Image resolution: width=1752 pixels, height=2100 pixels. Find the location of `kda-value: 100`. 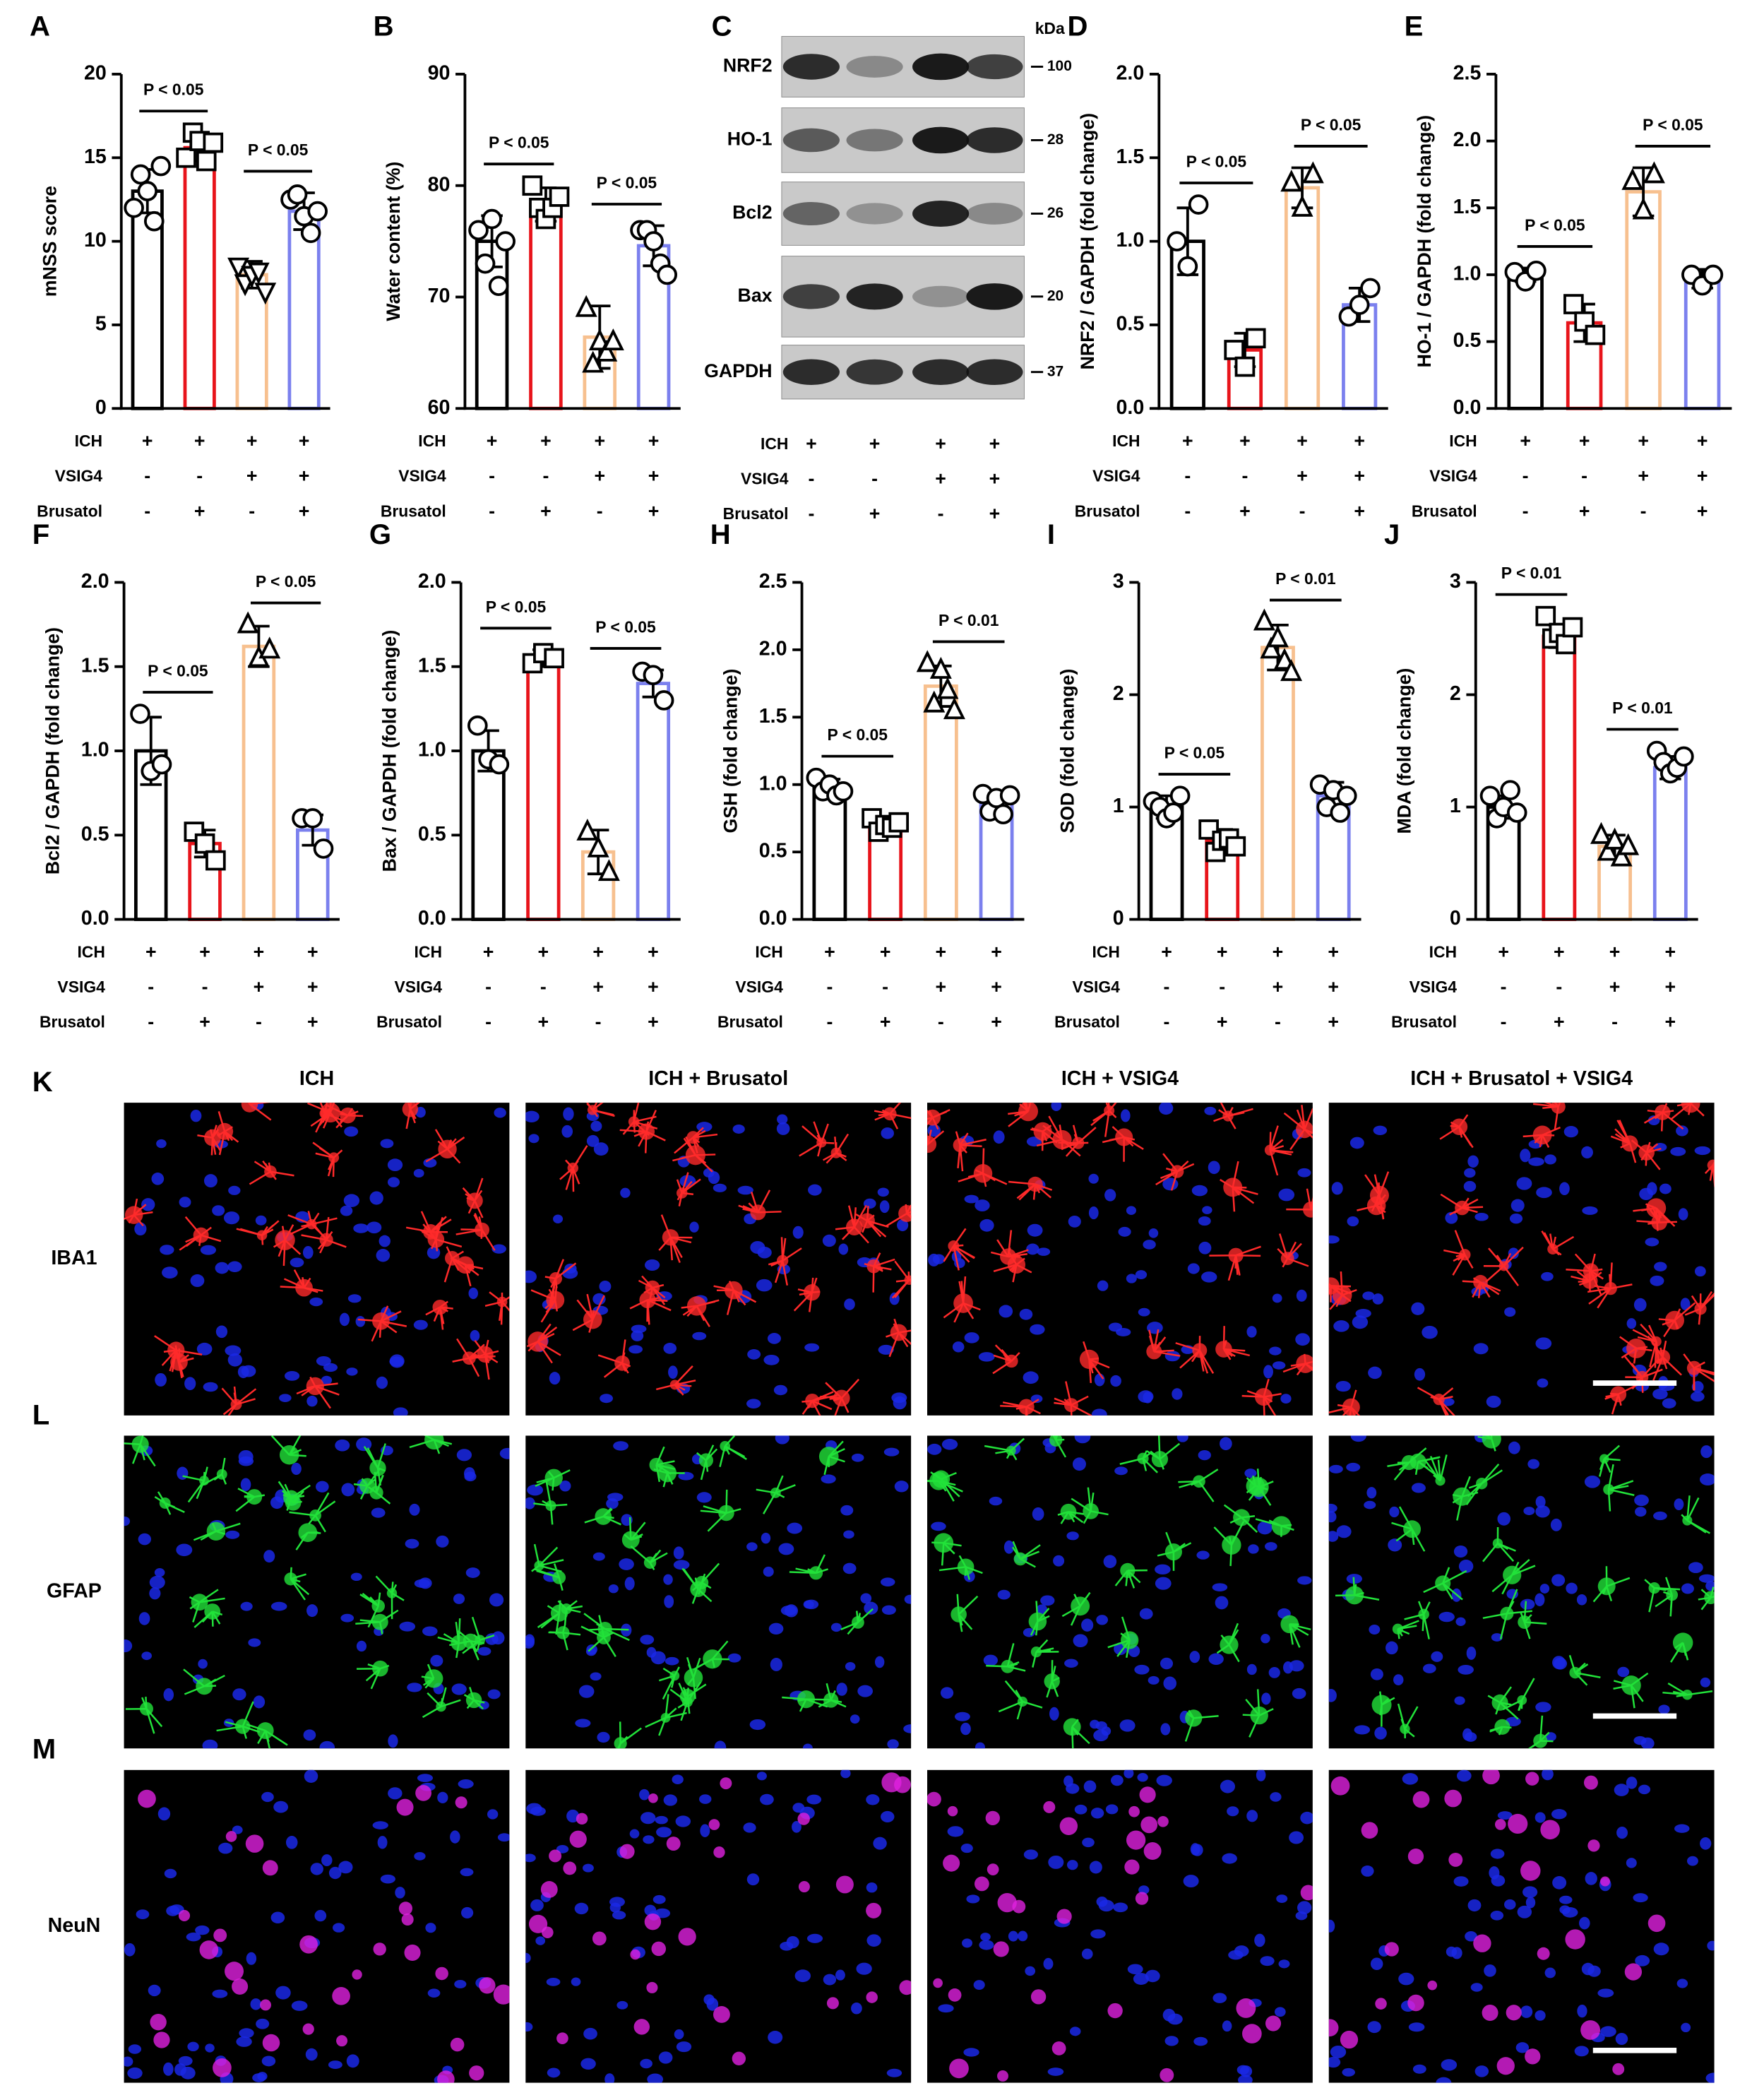

kda-value: 100 is located at coordinates (1059, 66).